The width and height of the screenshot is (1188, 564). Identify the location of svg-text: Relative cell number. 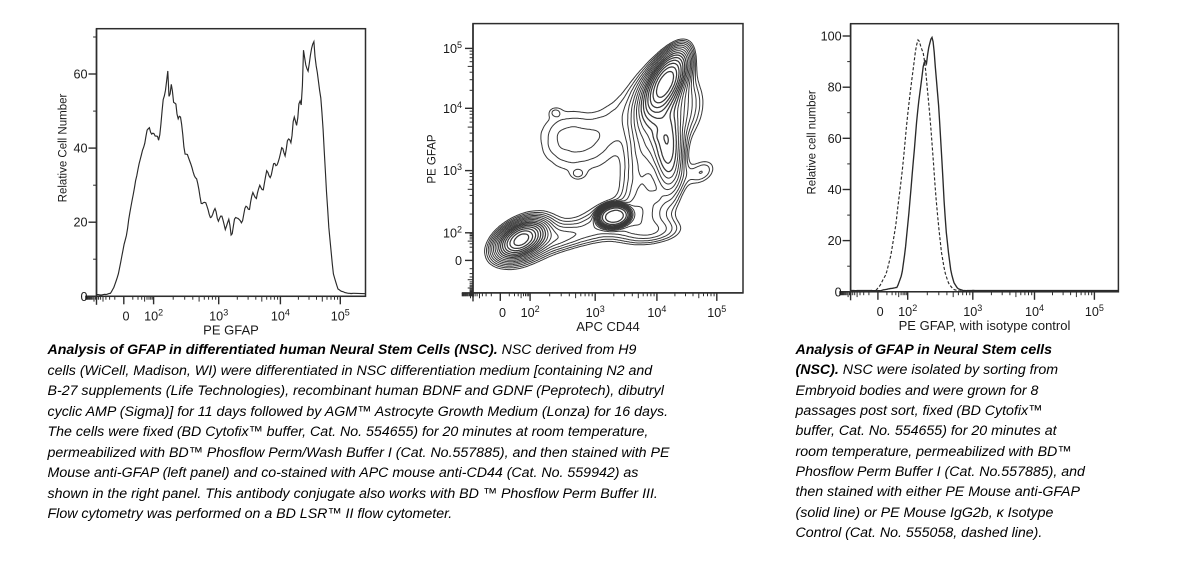
(813, 142).